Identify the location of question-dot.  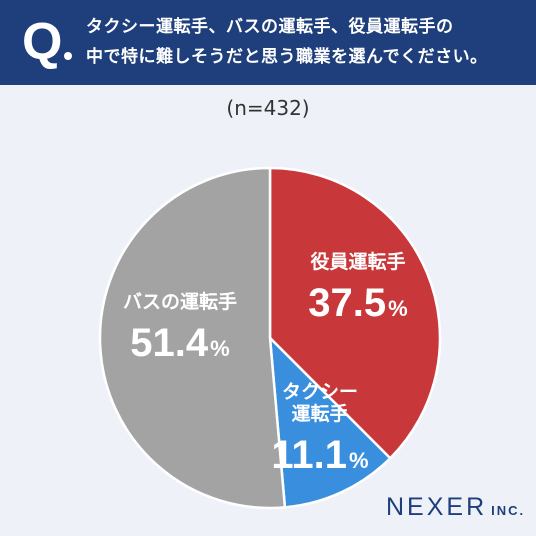
(68, 56).